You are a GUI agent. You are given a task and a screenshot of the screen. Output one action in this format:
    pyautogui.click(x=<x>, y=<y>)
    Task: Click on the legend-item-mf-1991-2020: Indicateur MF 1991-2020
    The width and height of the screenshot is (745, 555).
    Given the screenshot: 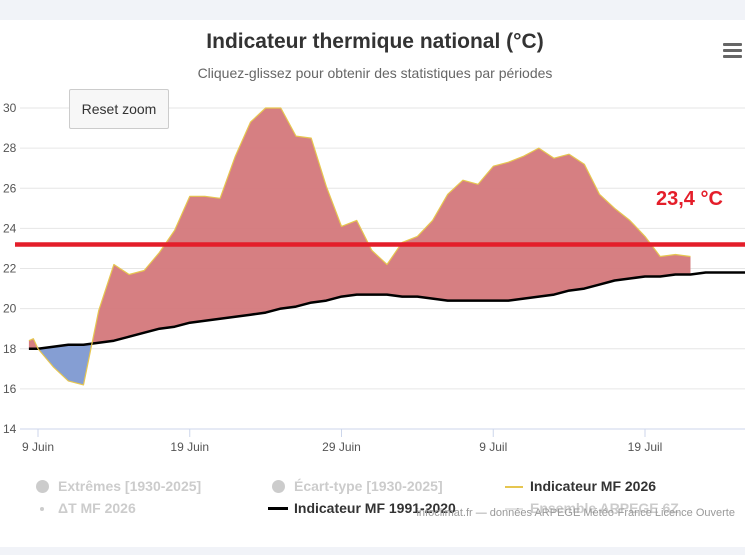 What is the action you would take?
    pyautogui.click(x=362, y=508)
    